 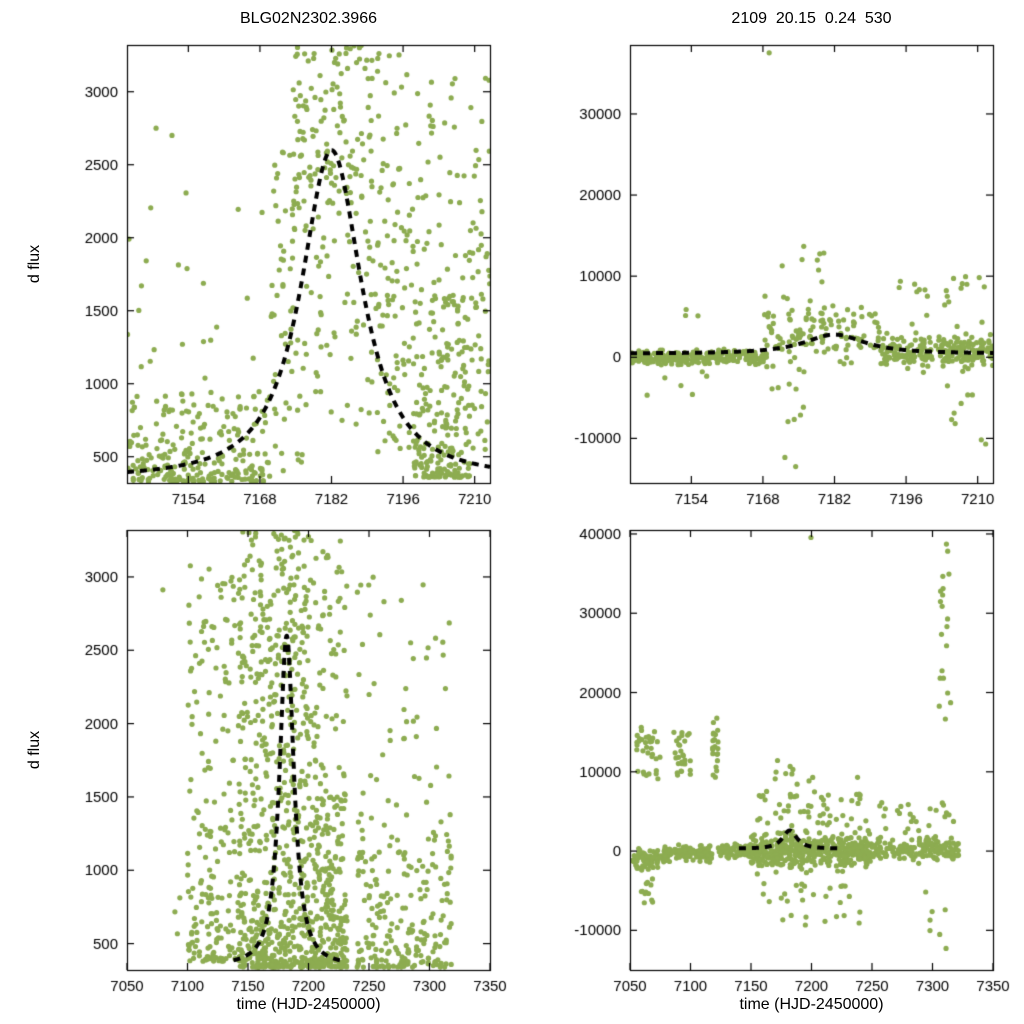 What do you see at coordinates (34, 264) in the screenshot?
I see `y-axis-label-top-left: d flux` at bounding box center [34, 264].